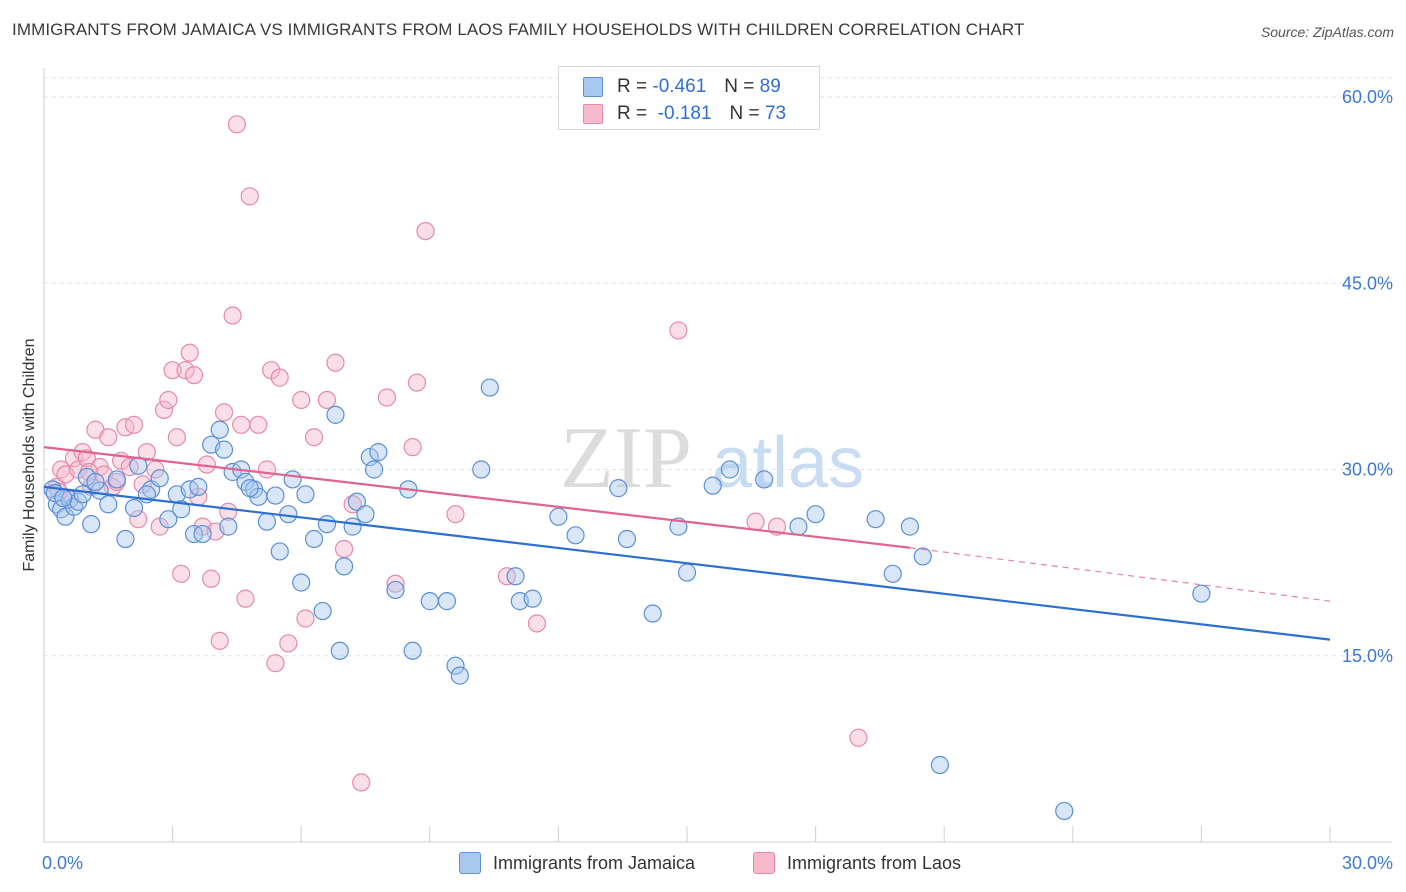 The image size is (1406, 892). What do you see at coordinates (1367, 863) in the screenshot?
I see `x-tick-label: 30.0%` at bounding box center [1367, 863].